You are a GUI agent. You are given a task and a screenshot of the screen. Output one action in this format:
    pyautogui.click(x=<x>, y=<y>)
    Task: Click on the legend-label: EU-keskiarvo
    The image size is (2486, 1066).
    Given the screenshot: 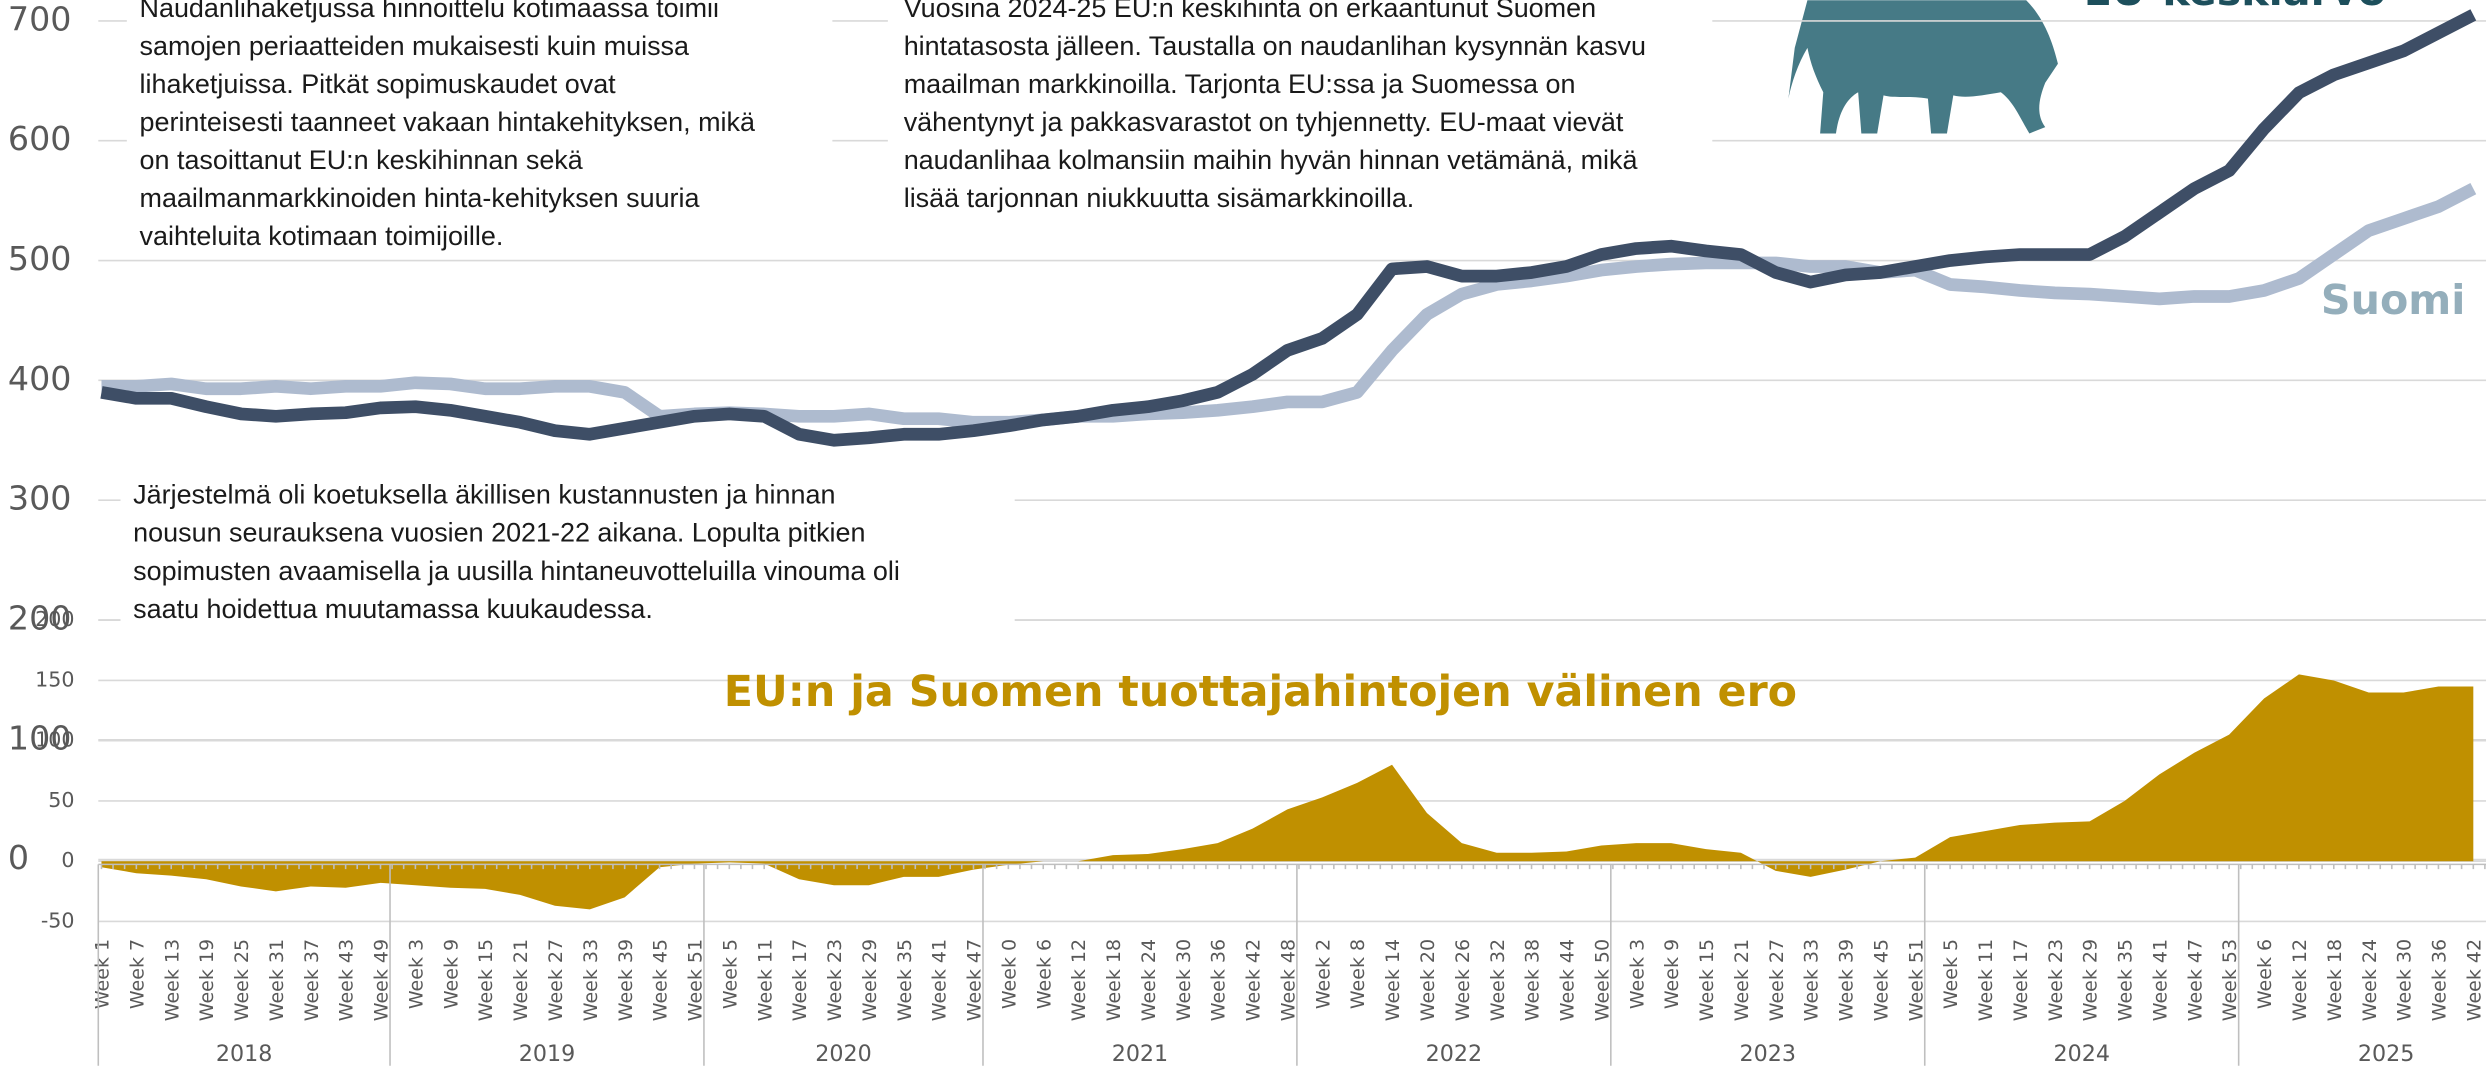 What is the action you would take?
    pyautogui.click(x=2235, y=7)
    